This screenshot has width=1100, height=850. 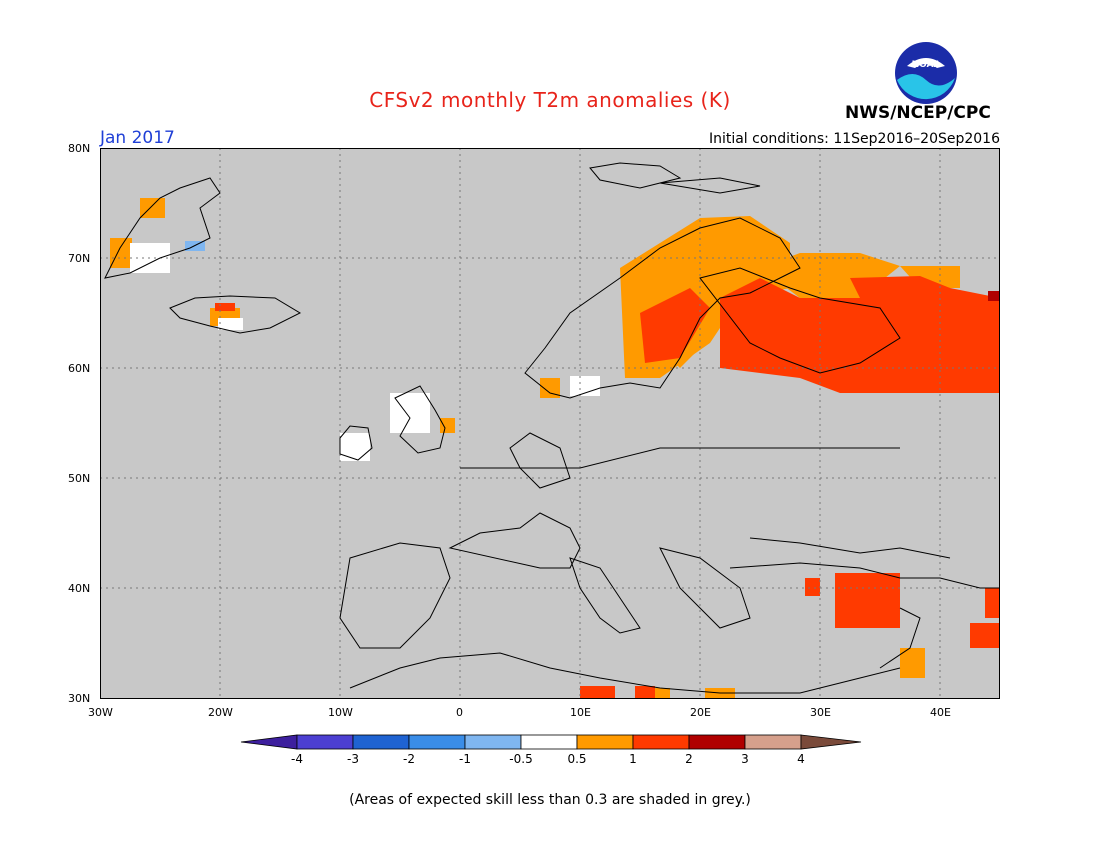 I want to click on noaa-logo-text: NOAA, so click(x=926, y=65).